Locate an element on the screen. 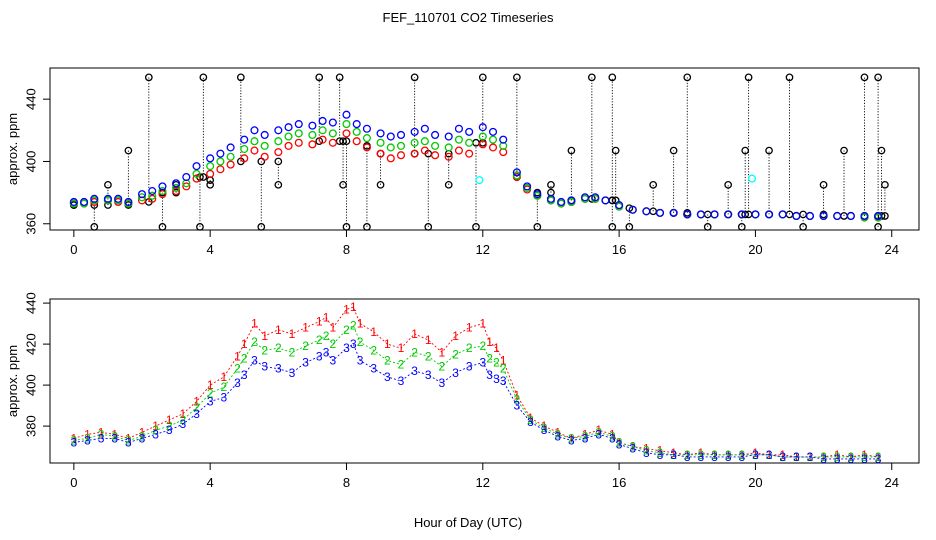  chart-title: FEF_110701 CO2 Timeseries is located at coordinates (468, 17).